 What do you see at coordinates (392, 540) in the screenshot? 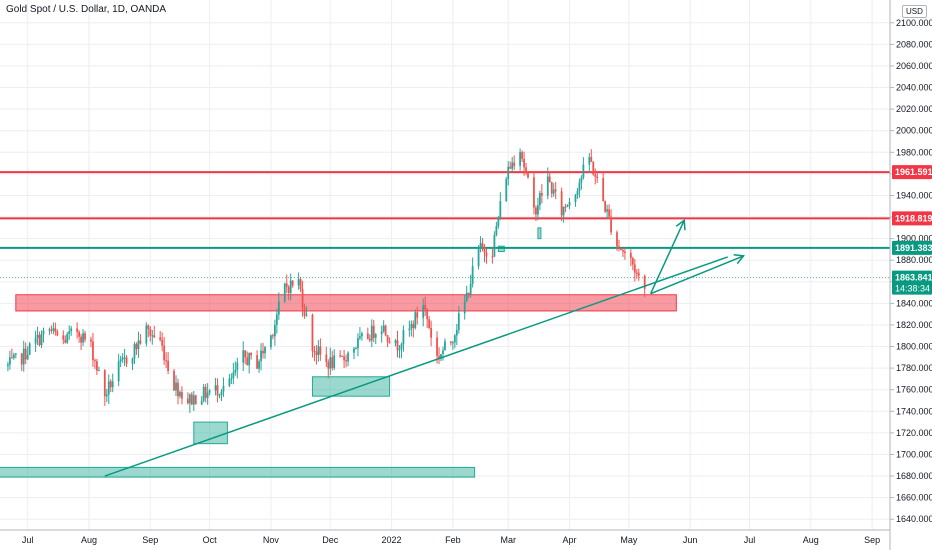
I see `x-tick-label: 2022` at bounding box center [392, 540].